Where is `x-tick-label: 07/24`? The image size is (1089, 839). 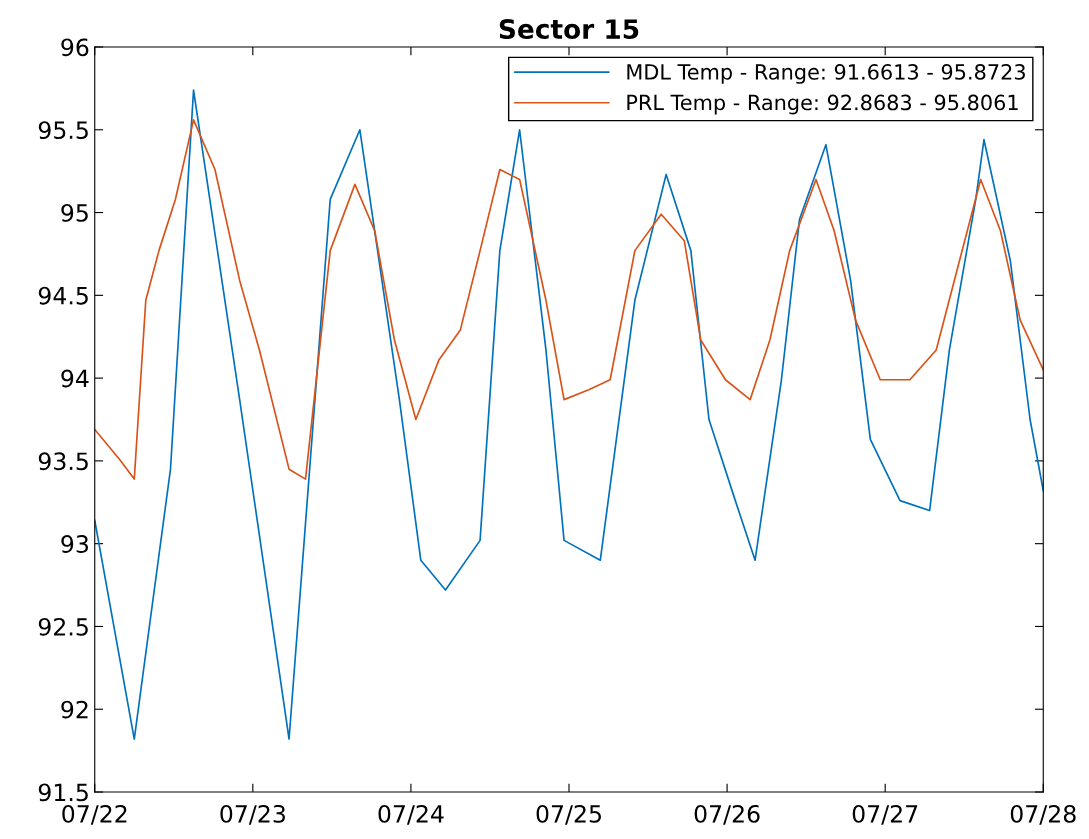
x-tick-label: 07/24 is located at coordinates (411, 814).